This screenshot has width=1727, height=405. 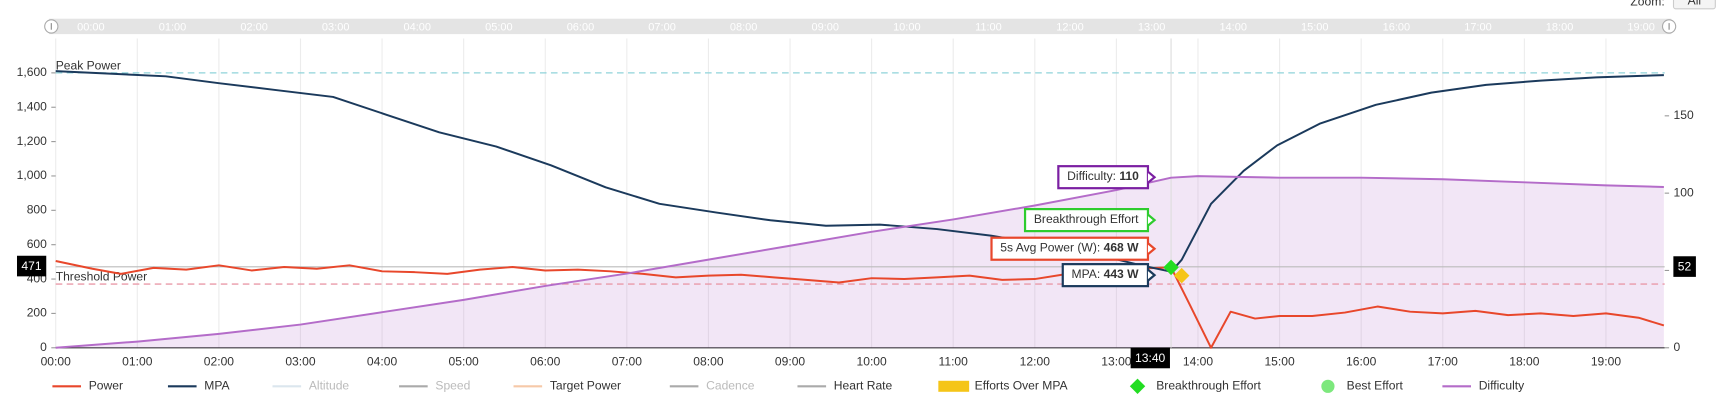 What do you see at coordinates (1086, 274) in the screenshot?
I see `tooltip-label: MPA:` at bounding box center [1086, 274].